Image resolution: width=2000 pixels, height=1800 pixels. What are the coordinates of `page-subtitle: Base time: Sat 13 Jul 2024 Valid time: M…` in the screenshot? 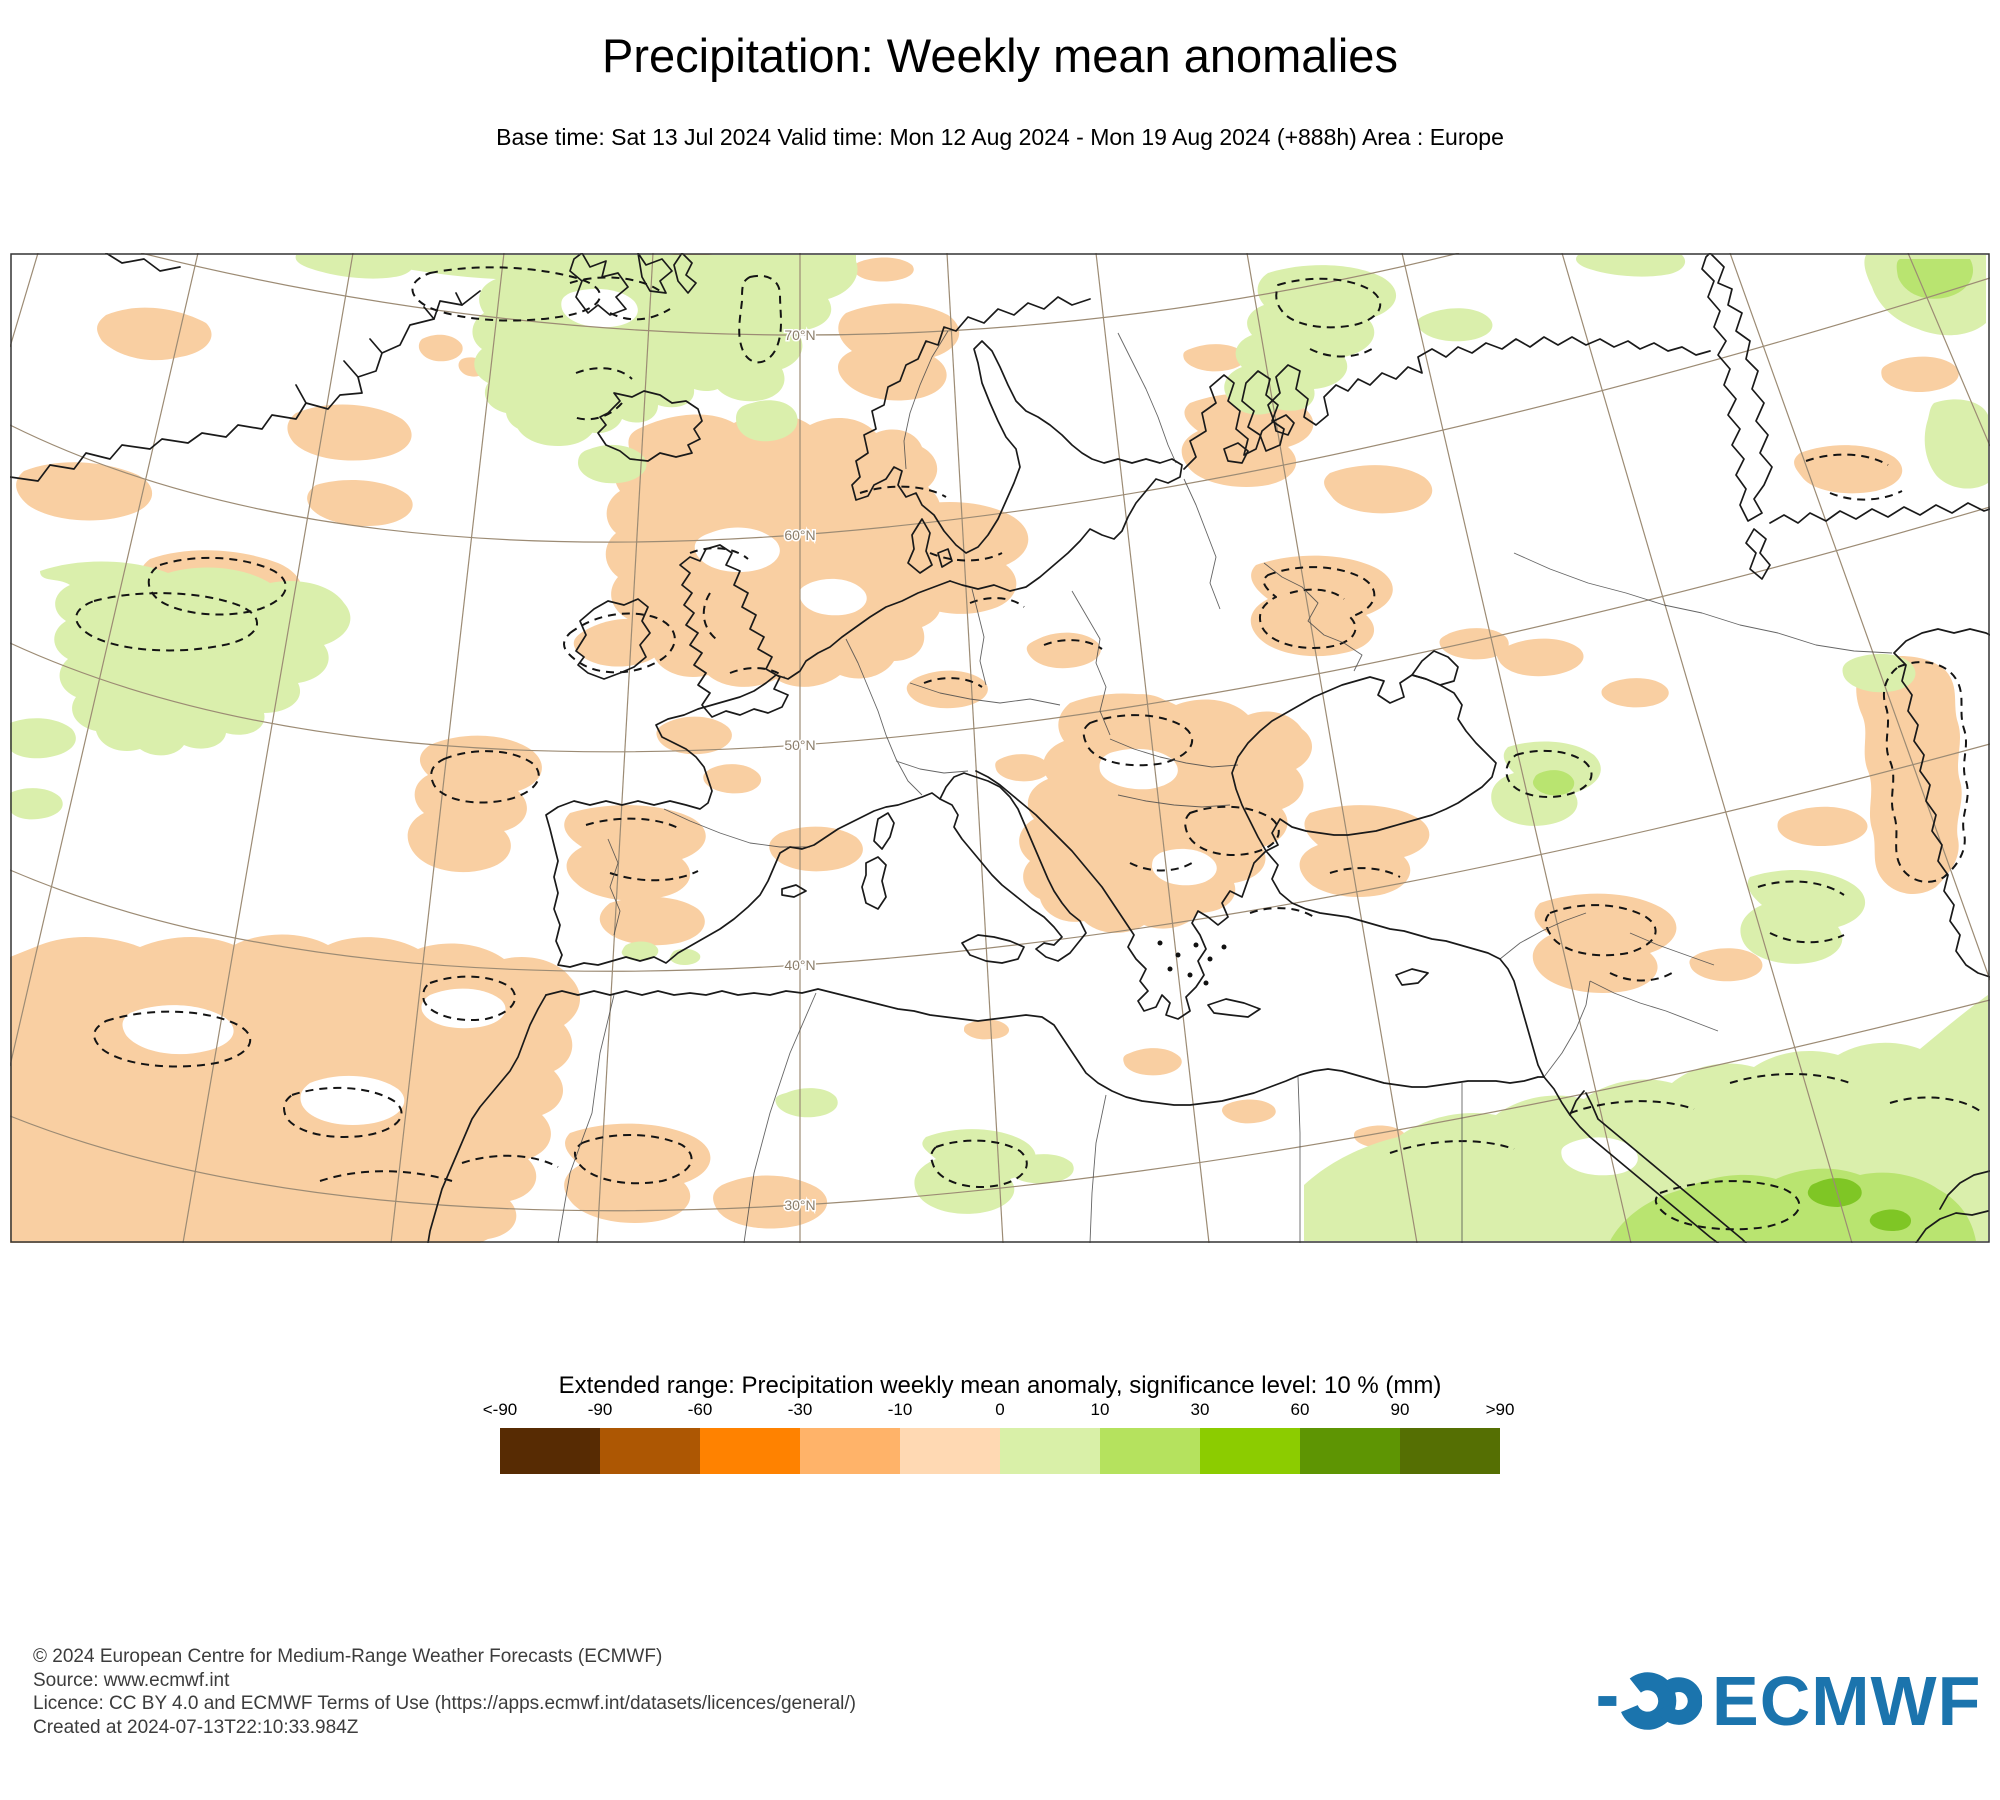 It's located at (1000, 137).